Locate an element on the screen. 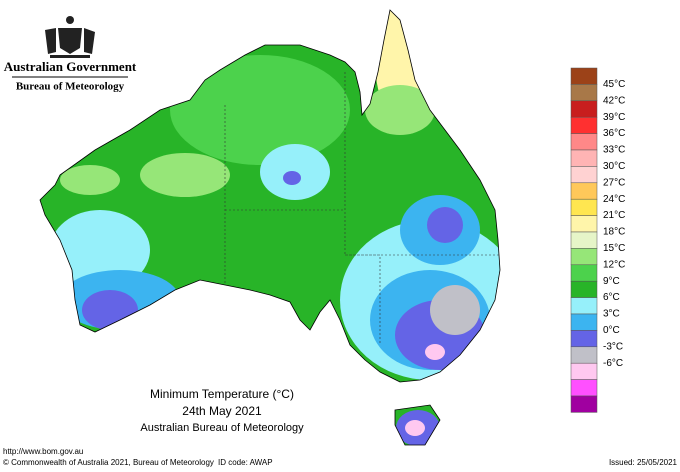 The width and height of the screenshot is (680, 472). legend-label: 3°C is located at coordinates (611, 314).